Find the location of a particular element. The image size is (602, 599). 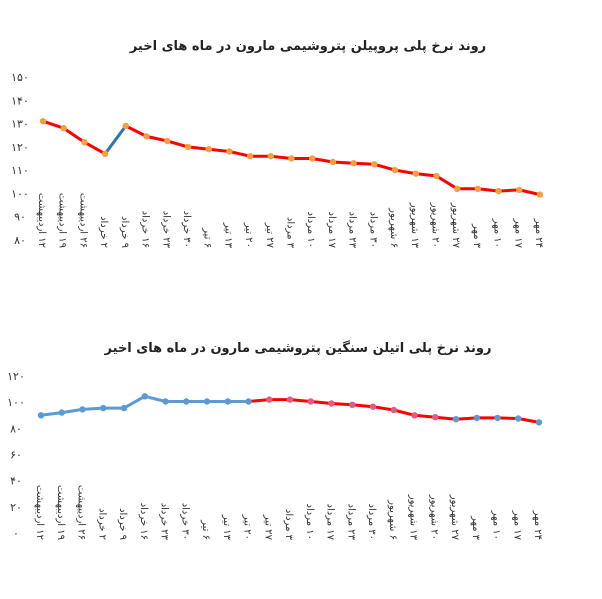

x-tick-label: ۱۲ اردیبهشت is located at coordinates (41, 220).